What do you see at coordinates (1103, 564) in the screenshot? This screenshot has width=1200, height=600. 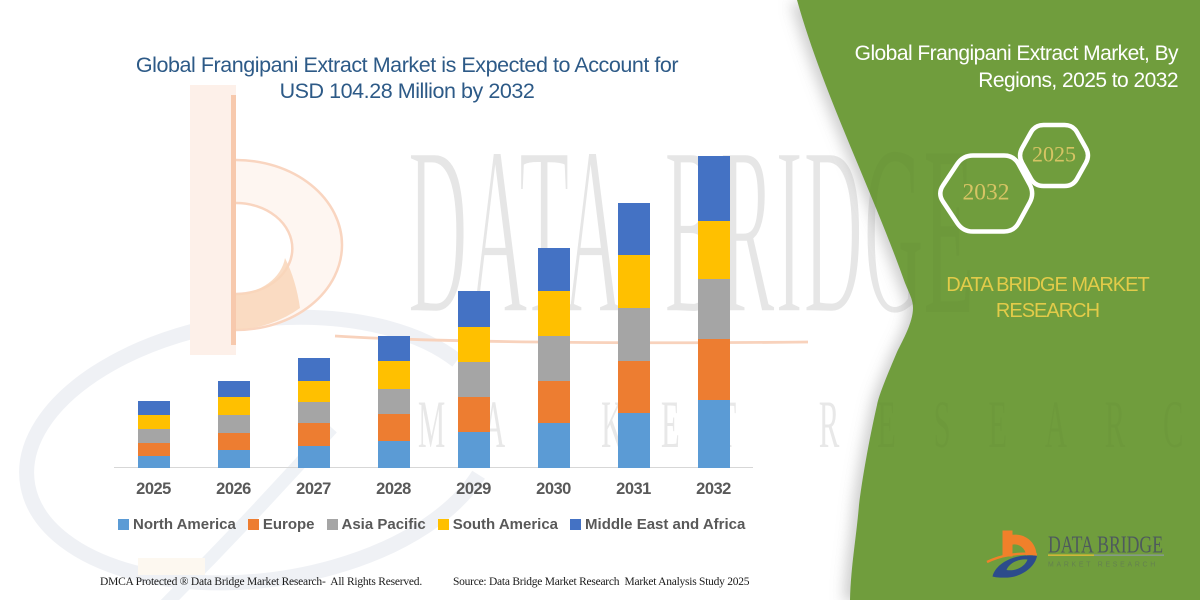 I see `svg-text: MARKET RESEARCH` at bounding box center [1103, 564].